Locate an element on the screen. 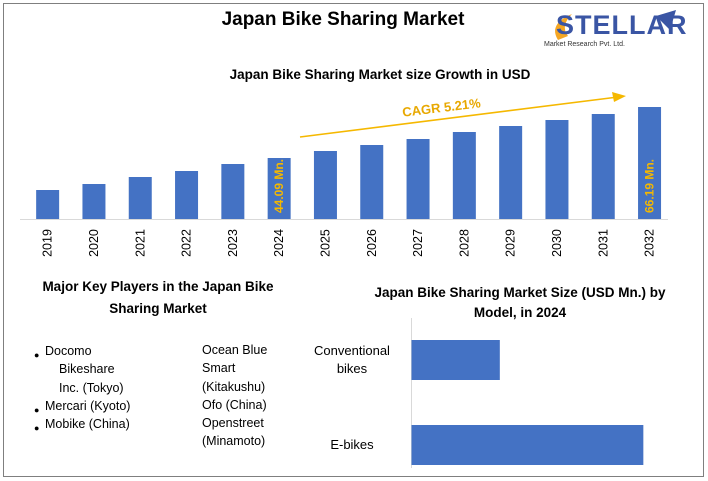 The width and height of the screenshot is (708, 481). key-player-text: Openstreet is located at coordinates (233, 423).